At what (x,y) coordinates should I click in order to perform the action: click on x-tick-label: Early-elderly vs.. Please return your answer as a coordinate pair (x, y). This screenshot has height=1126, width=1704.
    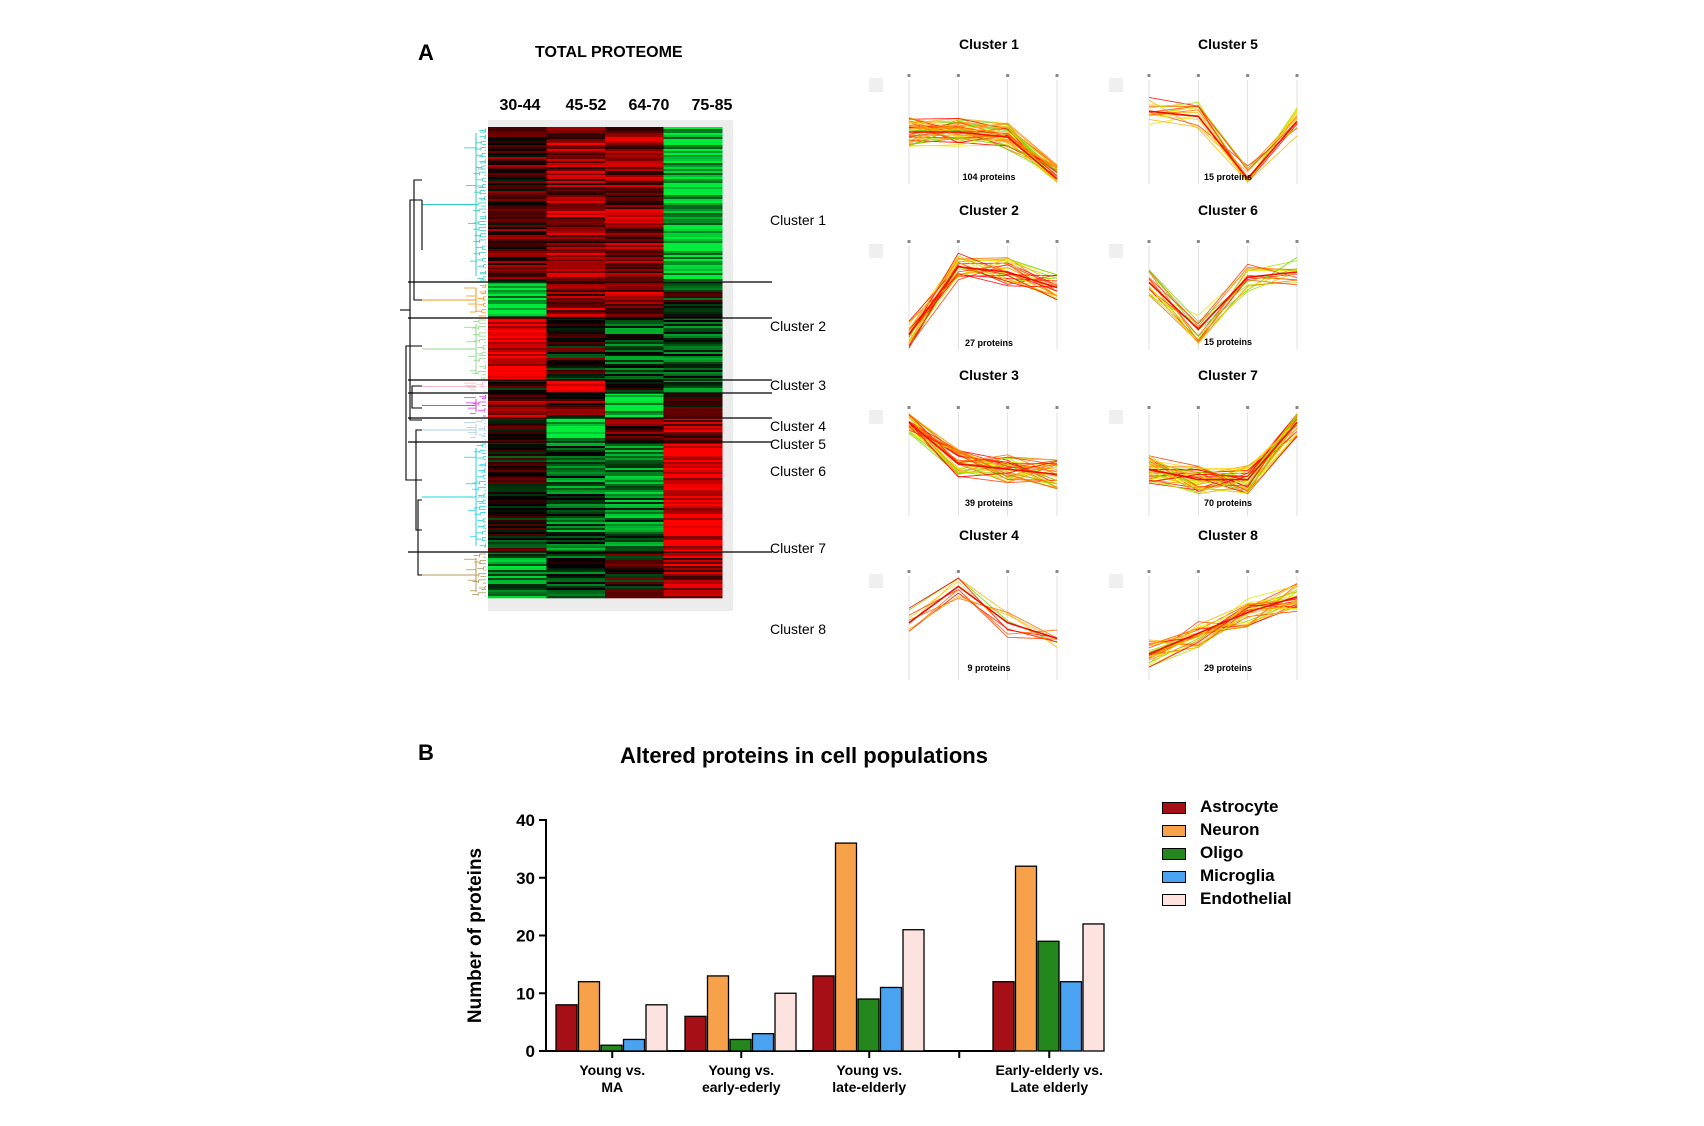
    Looking at the image, I should click on (1049, 1070).